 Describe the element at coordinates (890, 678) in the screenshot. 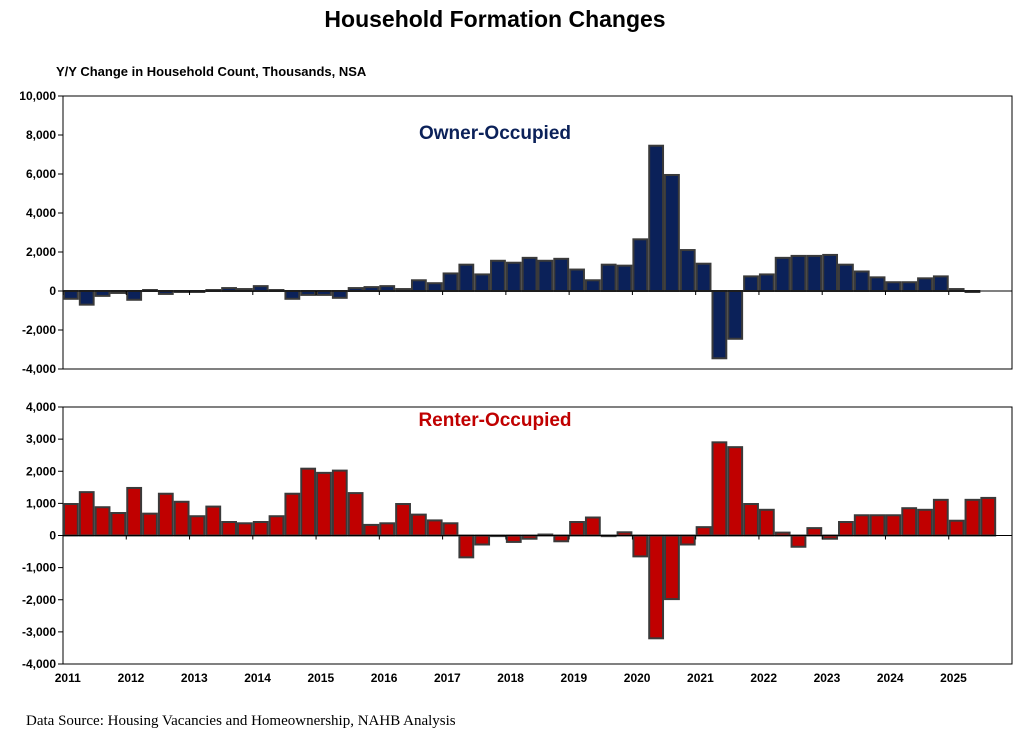

I see `x-tick-label: 2024` at that location.